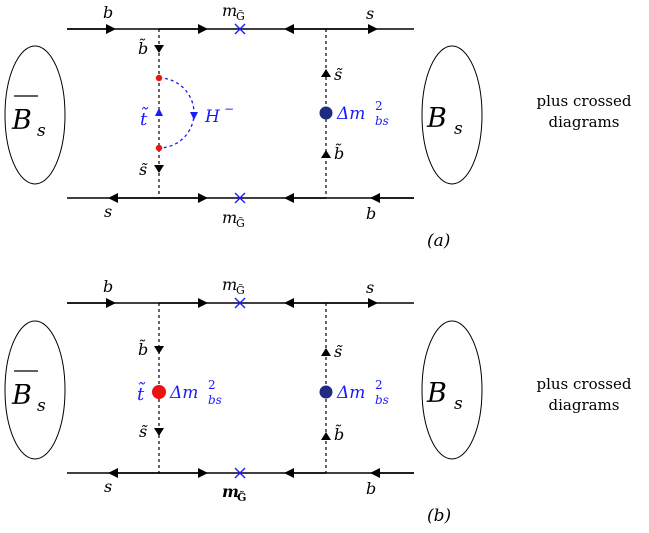  Describe the element at coordinates (143, 48) in the screenshot. I see `sbottom-label-a: b̃` at that location.